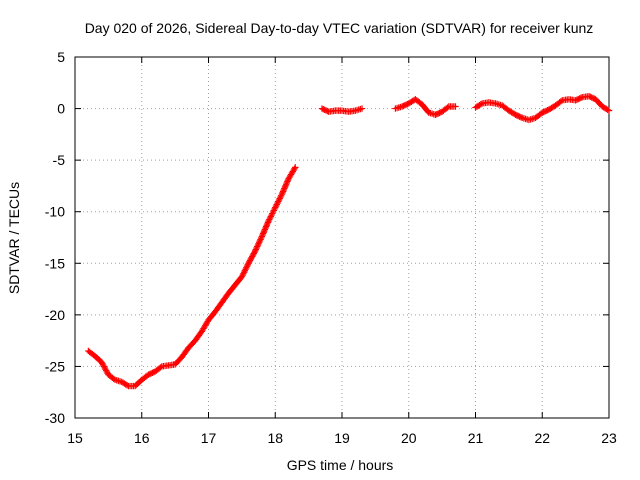 Image resolution: width=640 pixels, height=480 pixels. Describe the element at coordinates (55, 263) in the screenshot. I see `y-tick-label: -15` at that location.